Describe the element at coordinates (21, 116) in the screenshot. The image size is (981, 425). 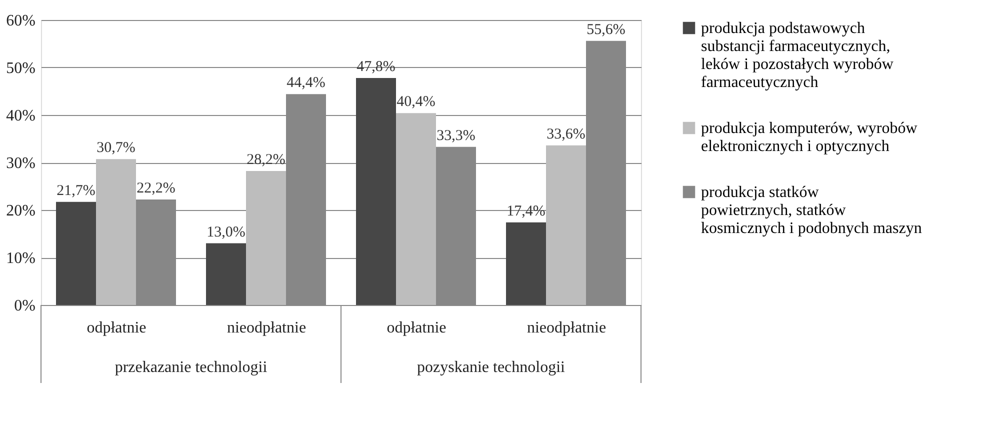
I see `y-tick-label: 40%` at that location.